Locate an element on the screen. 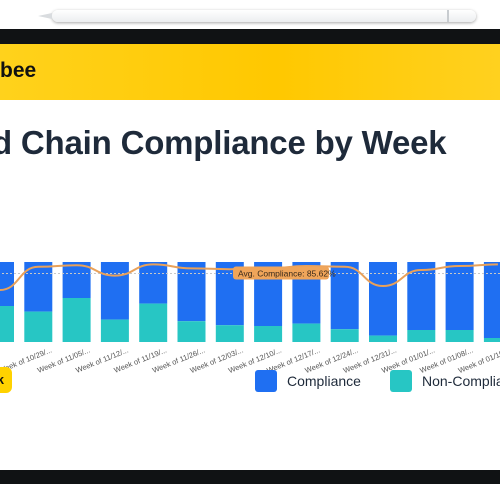  legend-non-compliance: Non-Complia is located at coordinates (445, 381).